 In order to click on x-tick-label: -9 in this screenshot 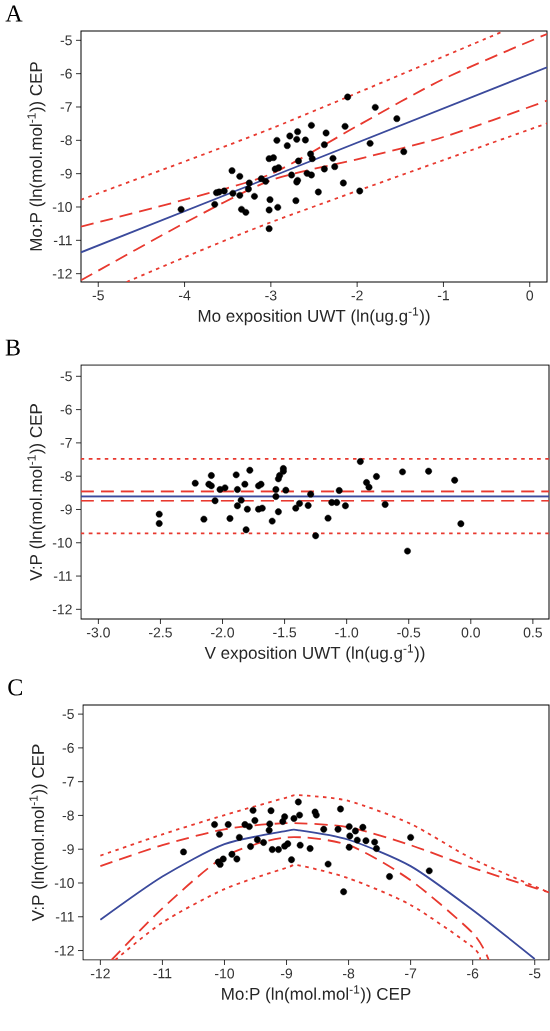, I will do `click(286, 973)`.